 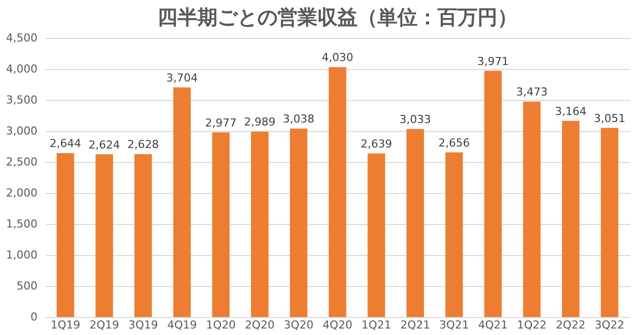 I want to click on y-tick-label: 1,000, so click(x=22, y=255).